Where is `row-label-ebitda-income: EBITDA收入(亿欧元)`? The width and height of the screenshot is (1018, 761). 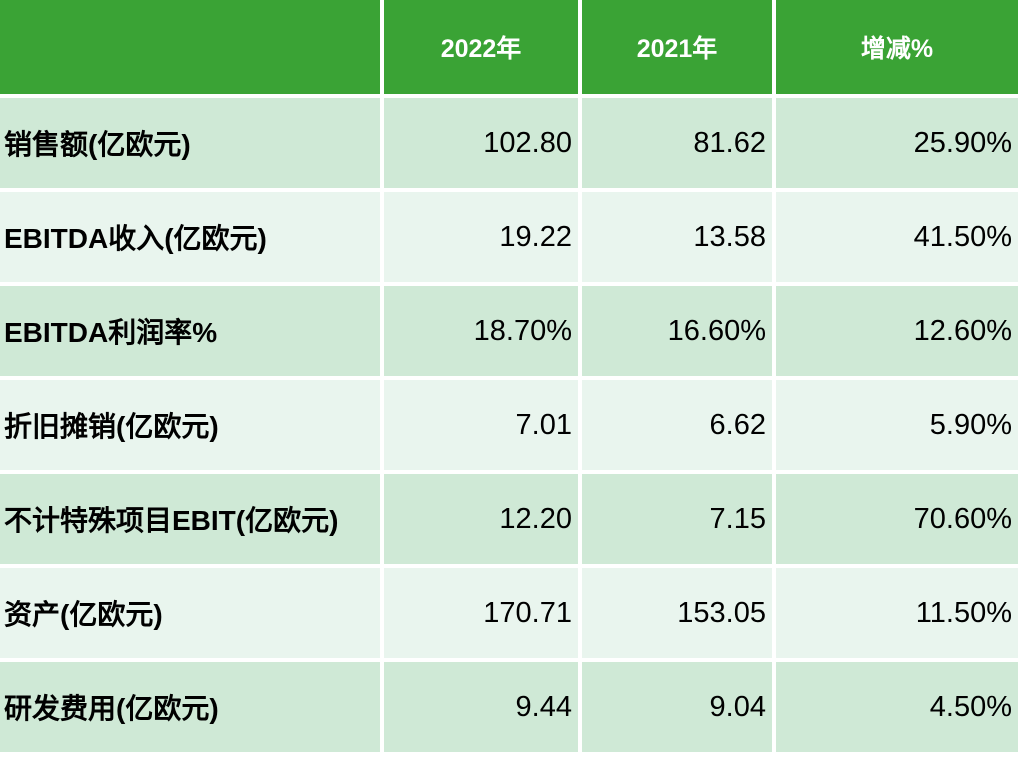 row-label-ebitda-income: EBITDA收入(亿欧元) is located at coordinates (190, 237).